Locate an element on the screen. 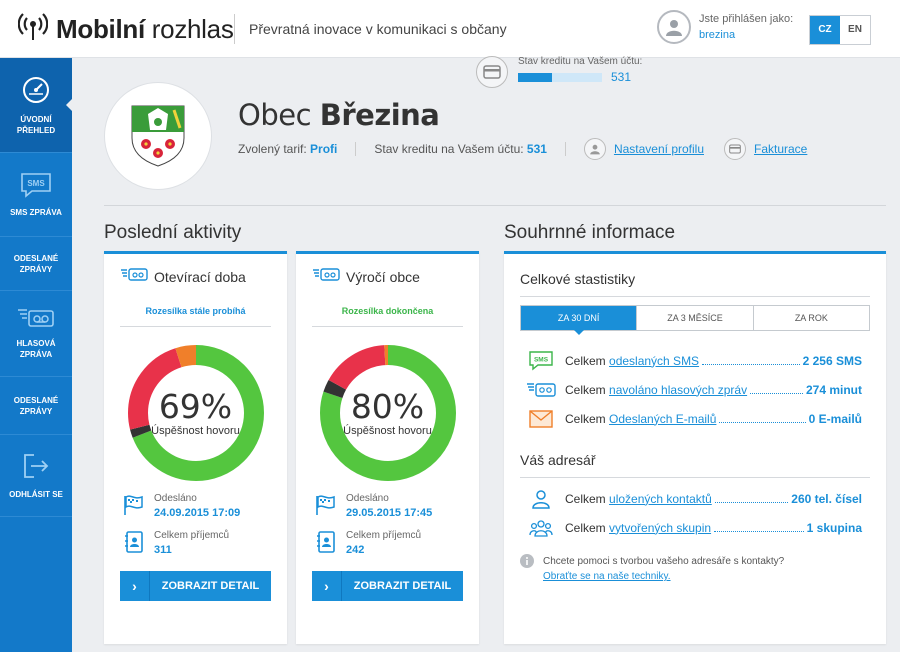 This screenshot has width=900, height=652. group-icon is located at coordinates (541, 528).